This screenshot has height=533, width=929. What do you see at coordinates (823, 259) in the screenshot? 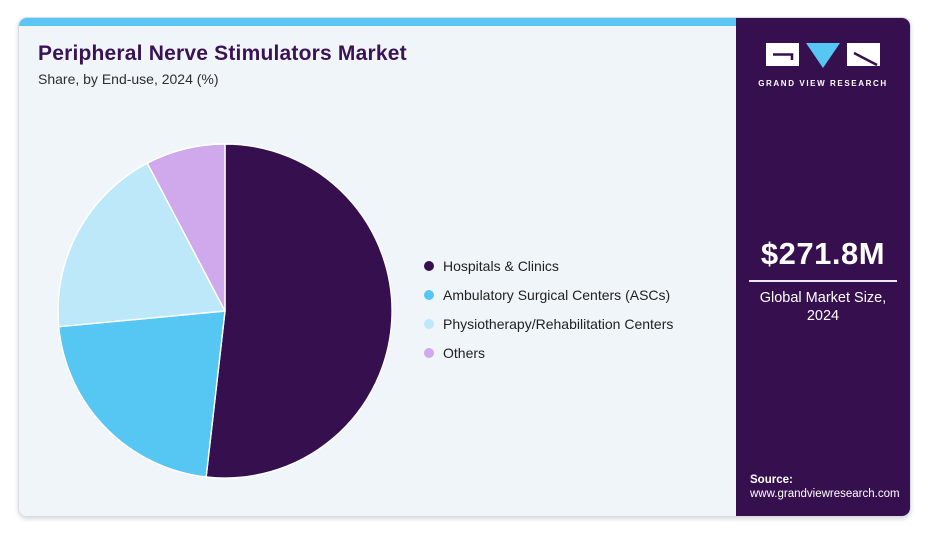
I see `market-size-value: $271.8M` at bounding box center [823, 259].